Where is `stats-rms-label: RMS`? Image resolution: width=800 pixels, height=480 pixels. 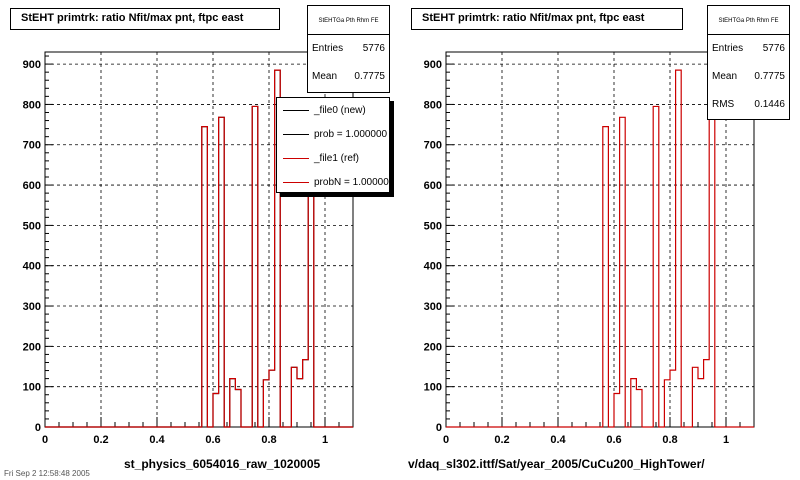 stats-rms-label: RMS is located at coordinates (723, 104).